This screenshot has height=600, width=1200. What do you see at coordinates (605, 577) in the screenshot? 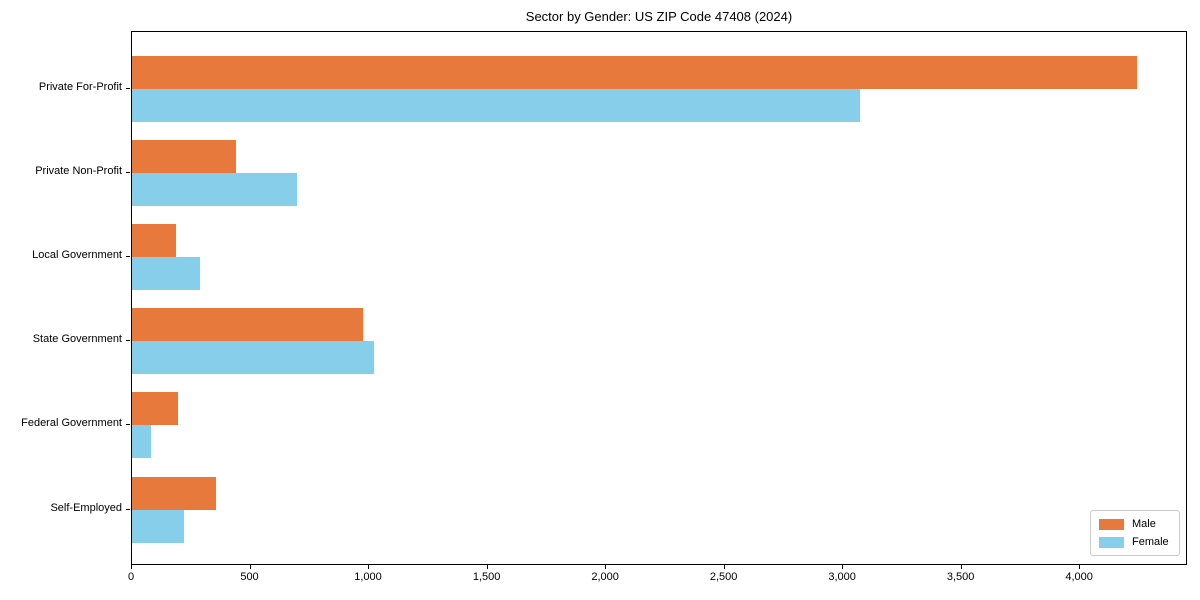
I see `x-tick-label: 2,000` at bounding box center [605, 577].